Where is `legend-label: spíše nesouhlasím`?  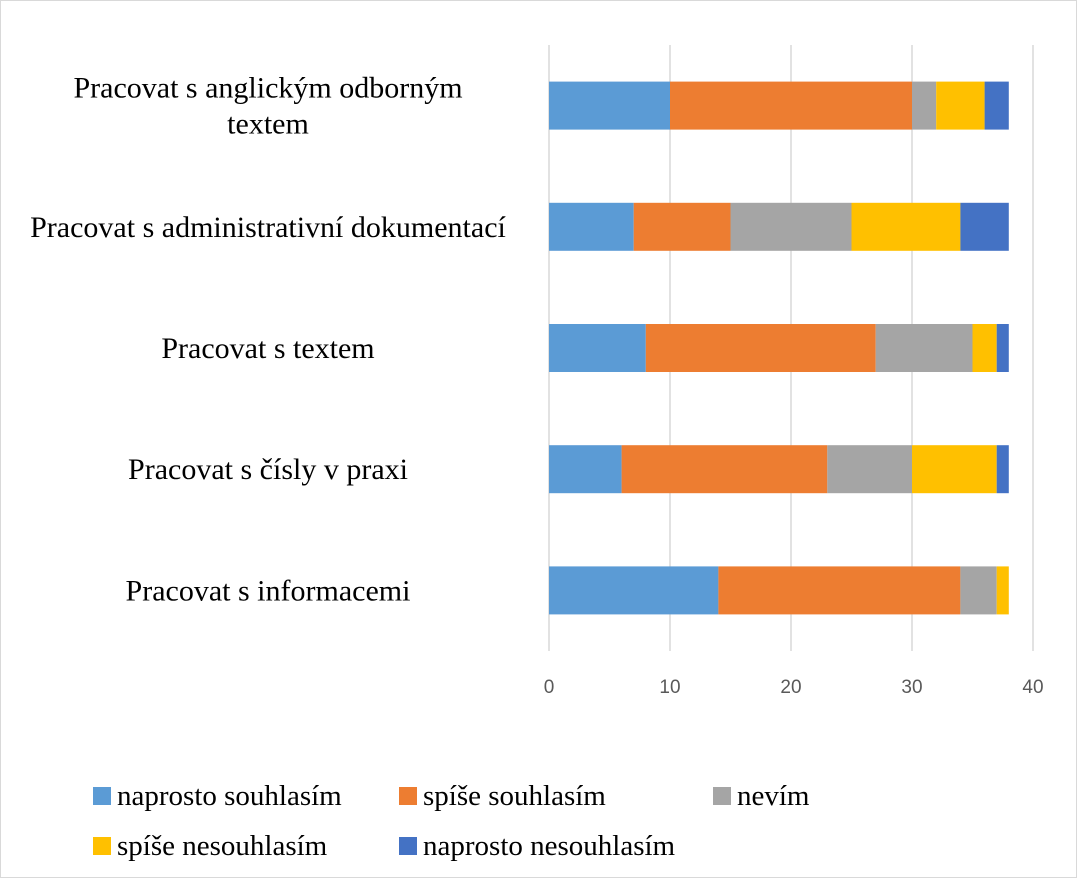
legend-label: spíše nesouhlasím is located at coordinates (222, 846).